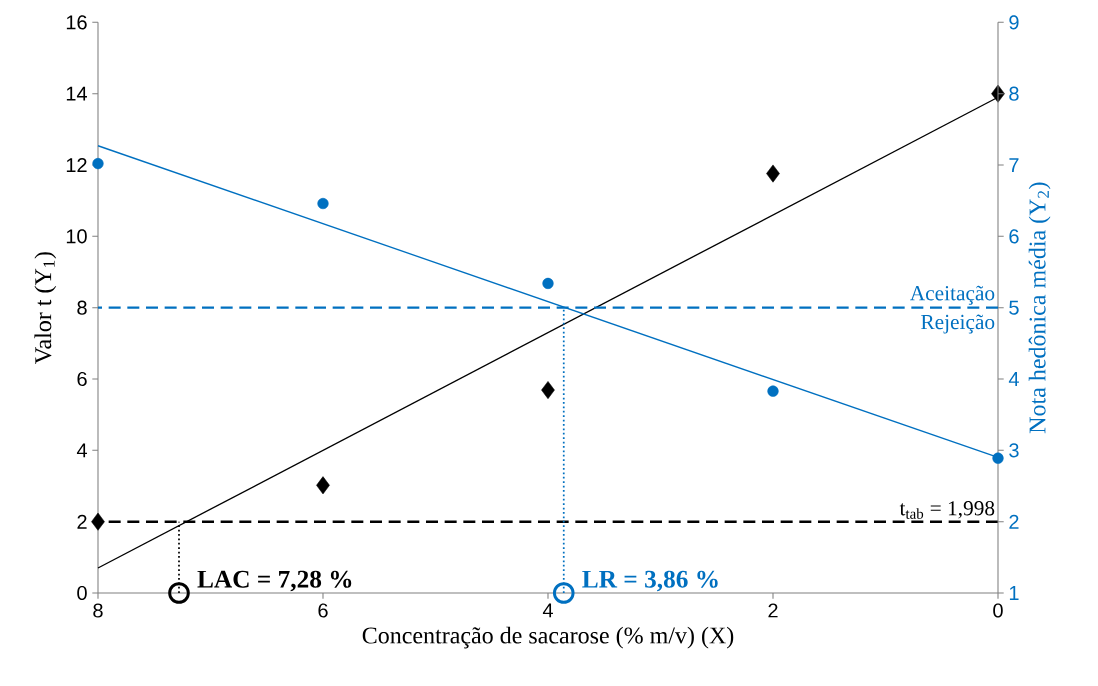  What do you see at coordinates (1014, 236) in the screenshot?
I see `y2-tick-label: 6` at bounding box center [1014, 236].